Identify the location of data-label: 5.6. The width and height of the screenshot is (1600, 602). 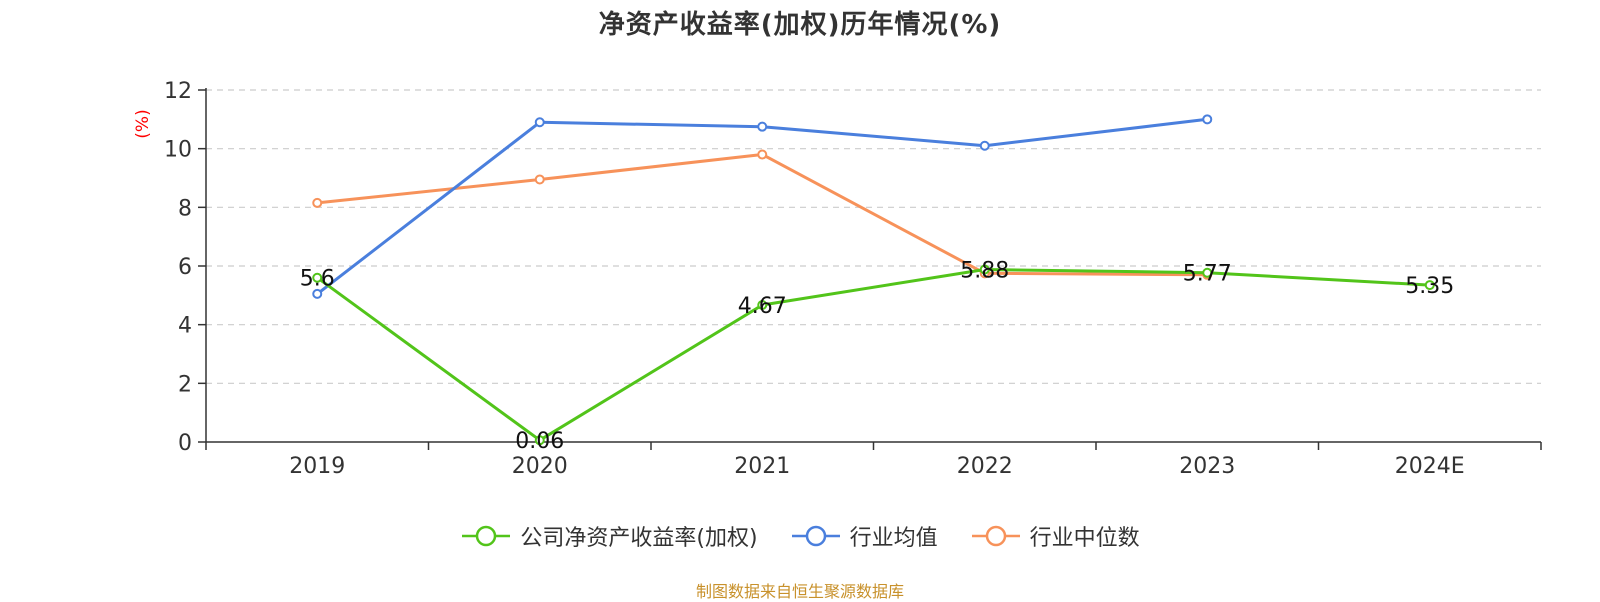
(317, 279).